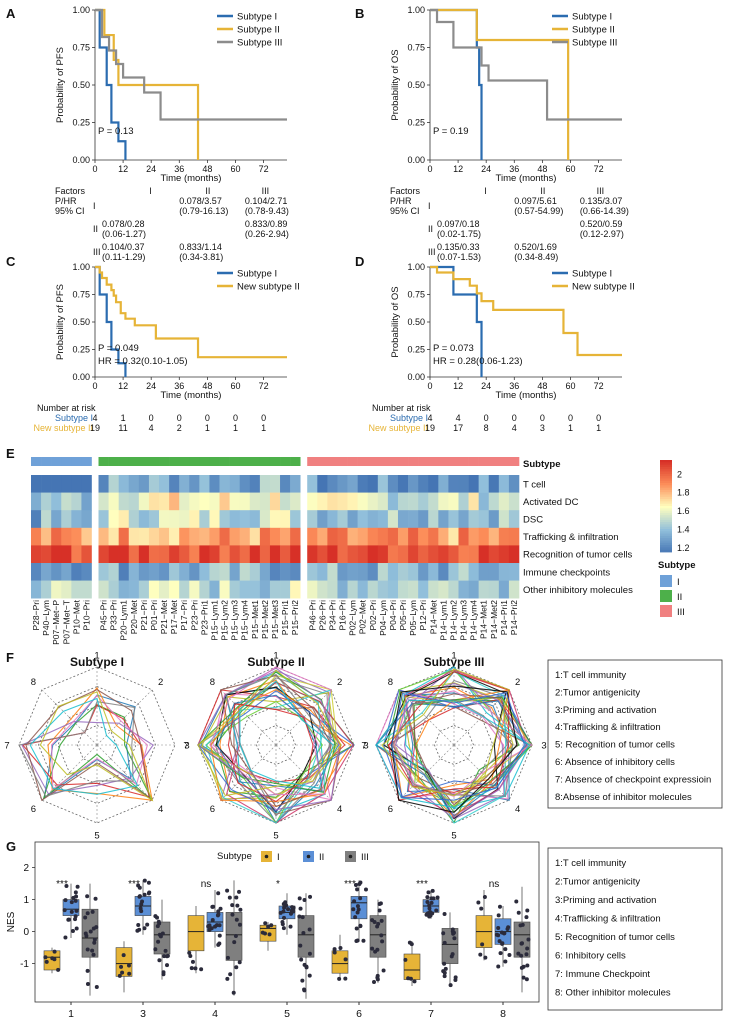  I want to click on risk-value: 19, so click(430, 428).